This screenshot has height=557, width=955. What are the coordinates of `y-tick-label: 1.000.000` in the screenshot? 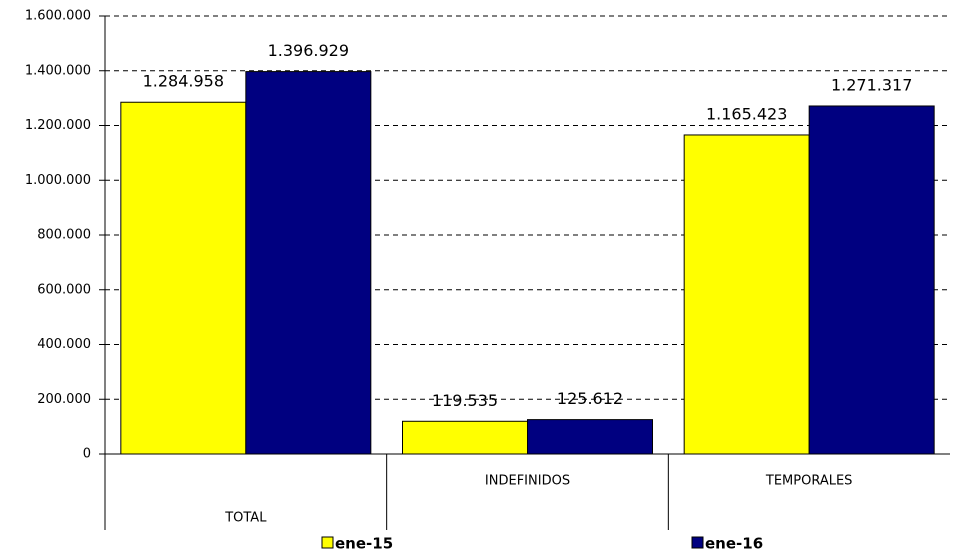 It's located at (58, 180).